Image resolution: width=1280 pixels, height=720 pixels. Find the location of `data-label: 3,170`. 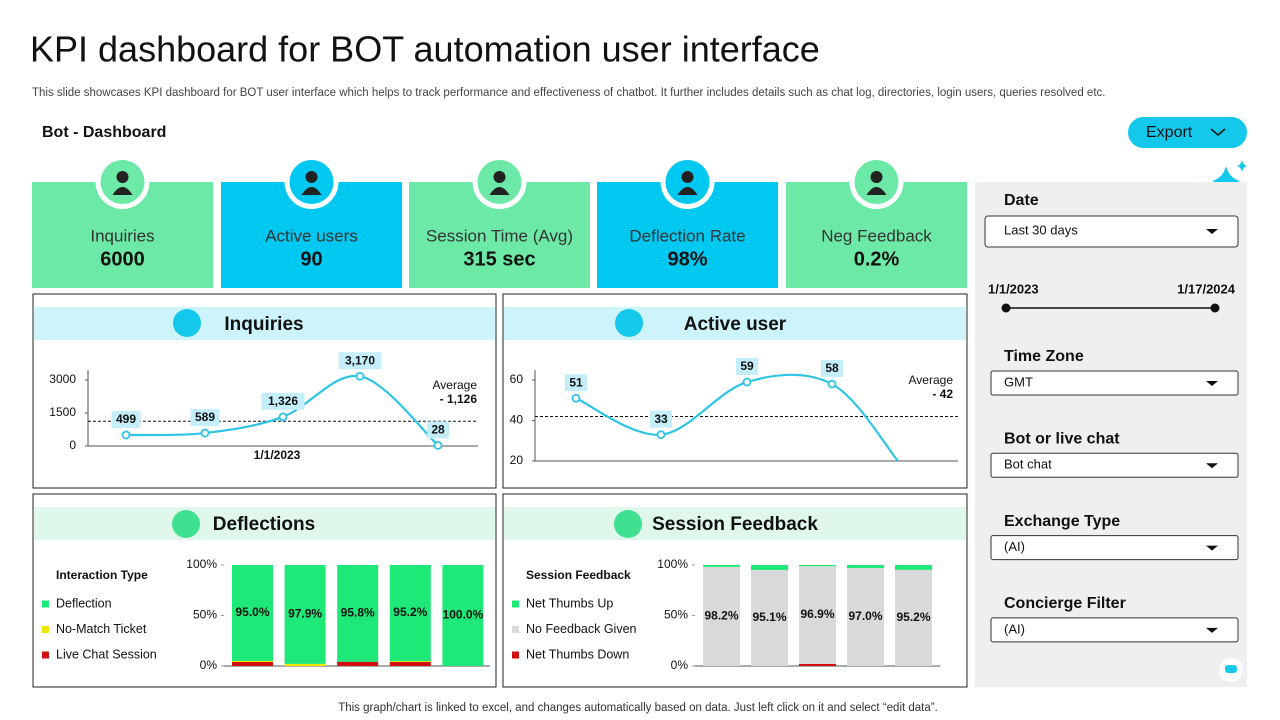

data-label: 3,170 is located at coordinates (360, 360).